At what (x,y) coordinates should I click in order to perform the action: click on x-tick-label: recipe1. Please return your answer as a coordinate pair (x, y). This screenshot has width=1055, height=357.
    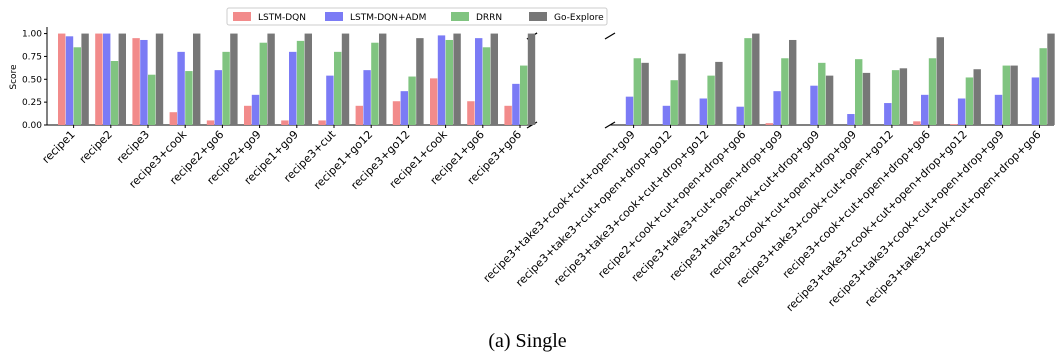
    Looking at the image, I should click on (59, 147).